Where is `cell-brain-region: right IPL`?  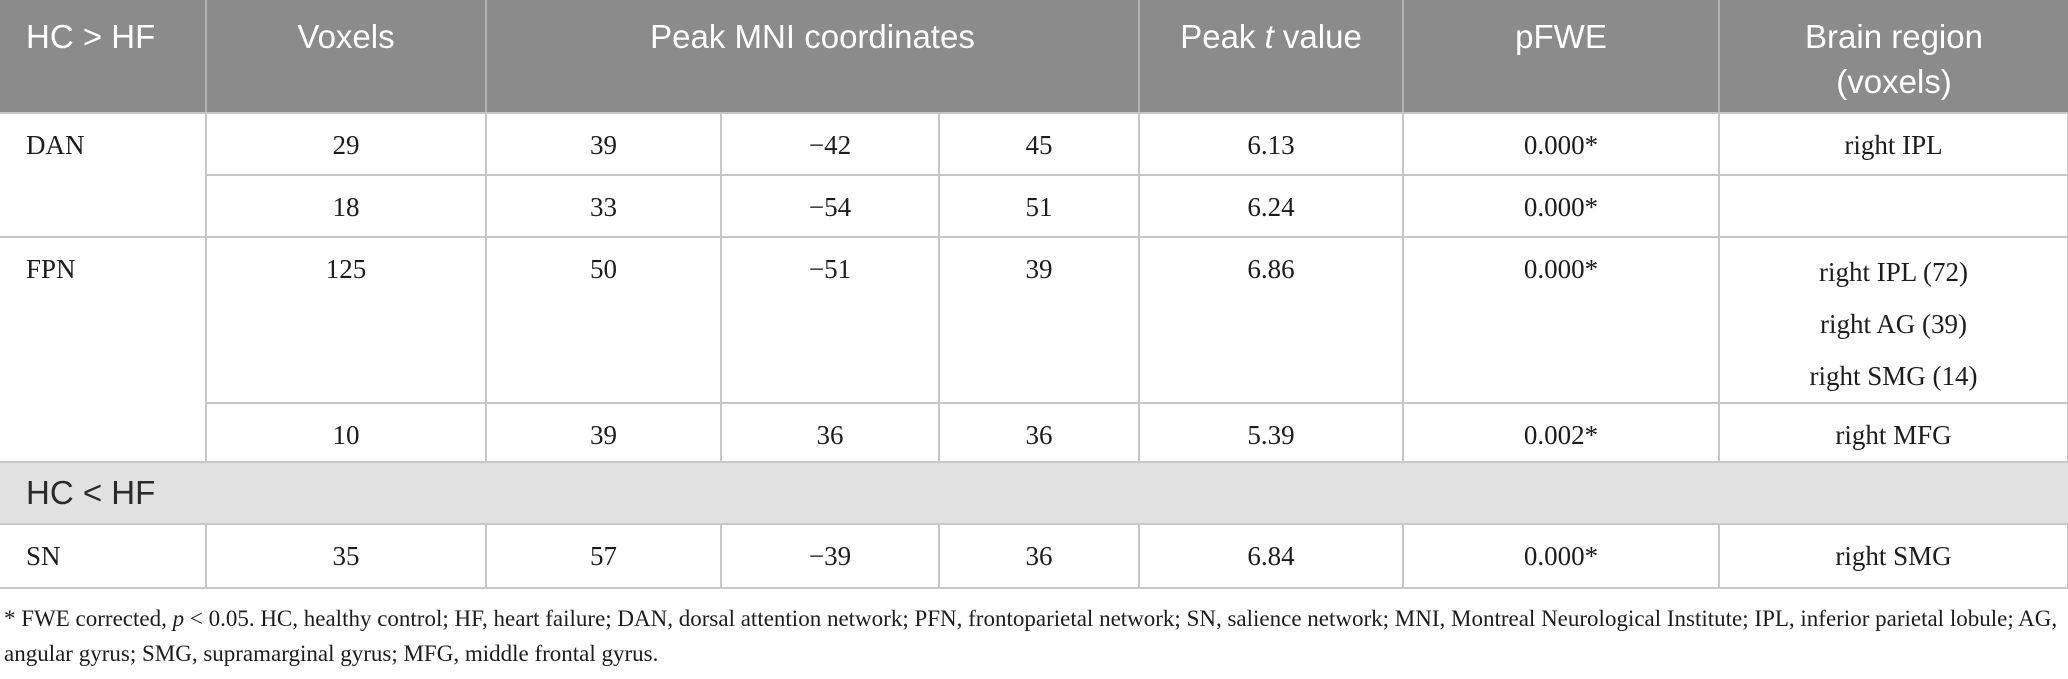
cell-brain-region: right IPL is located at coordinates (1893, 144).